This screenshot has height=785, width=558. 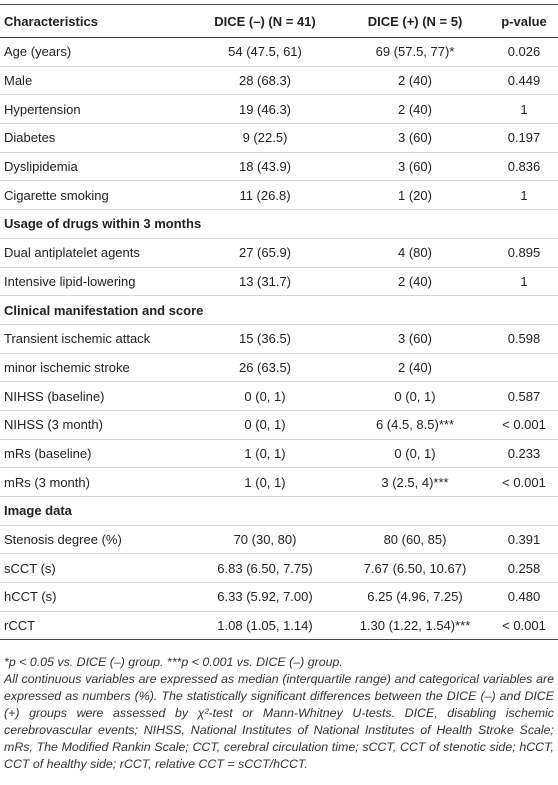 What do you see at coordinates (415, 540) in the screenshot?
I see `table-cell: 80 (60, 85)` at bounding box center [415, 540].